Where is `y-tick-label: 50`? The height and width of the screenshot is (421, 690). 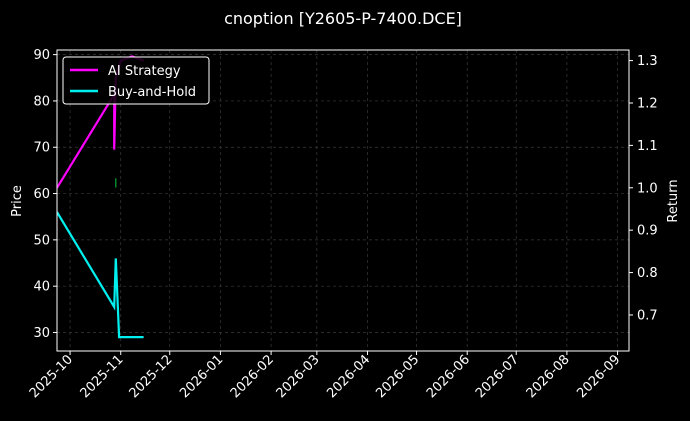
y-tick-label: 50 is located at coordinates (41, 240).